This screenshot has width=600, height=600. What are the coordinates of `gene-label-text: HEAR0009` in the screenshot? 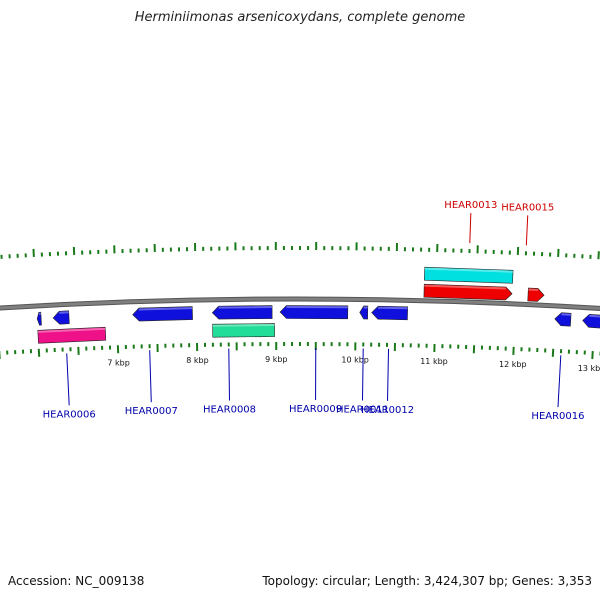 It's located at (315, 409).